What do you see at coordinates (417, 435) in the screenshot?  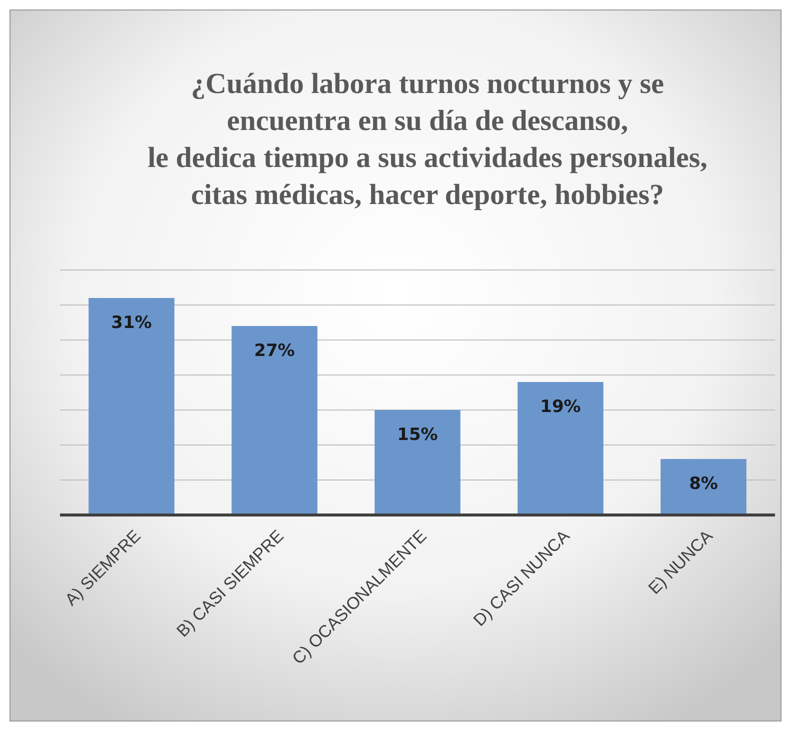 I see `data-label: 15%` at bounding box center [417, 435].